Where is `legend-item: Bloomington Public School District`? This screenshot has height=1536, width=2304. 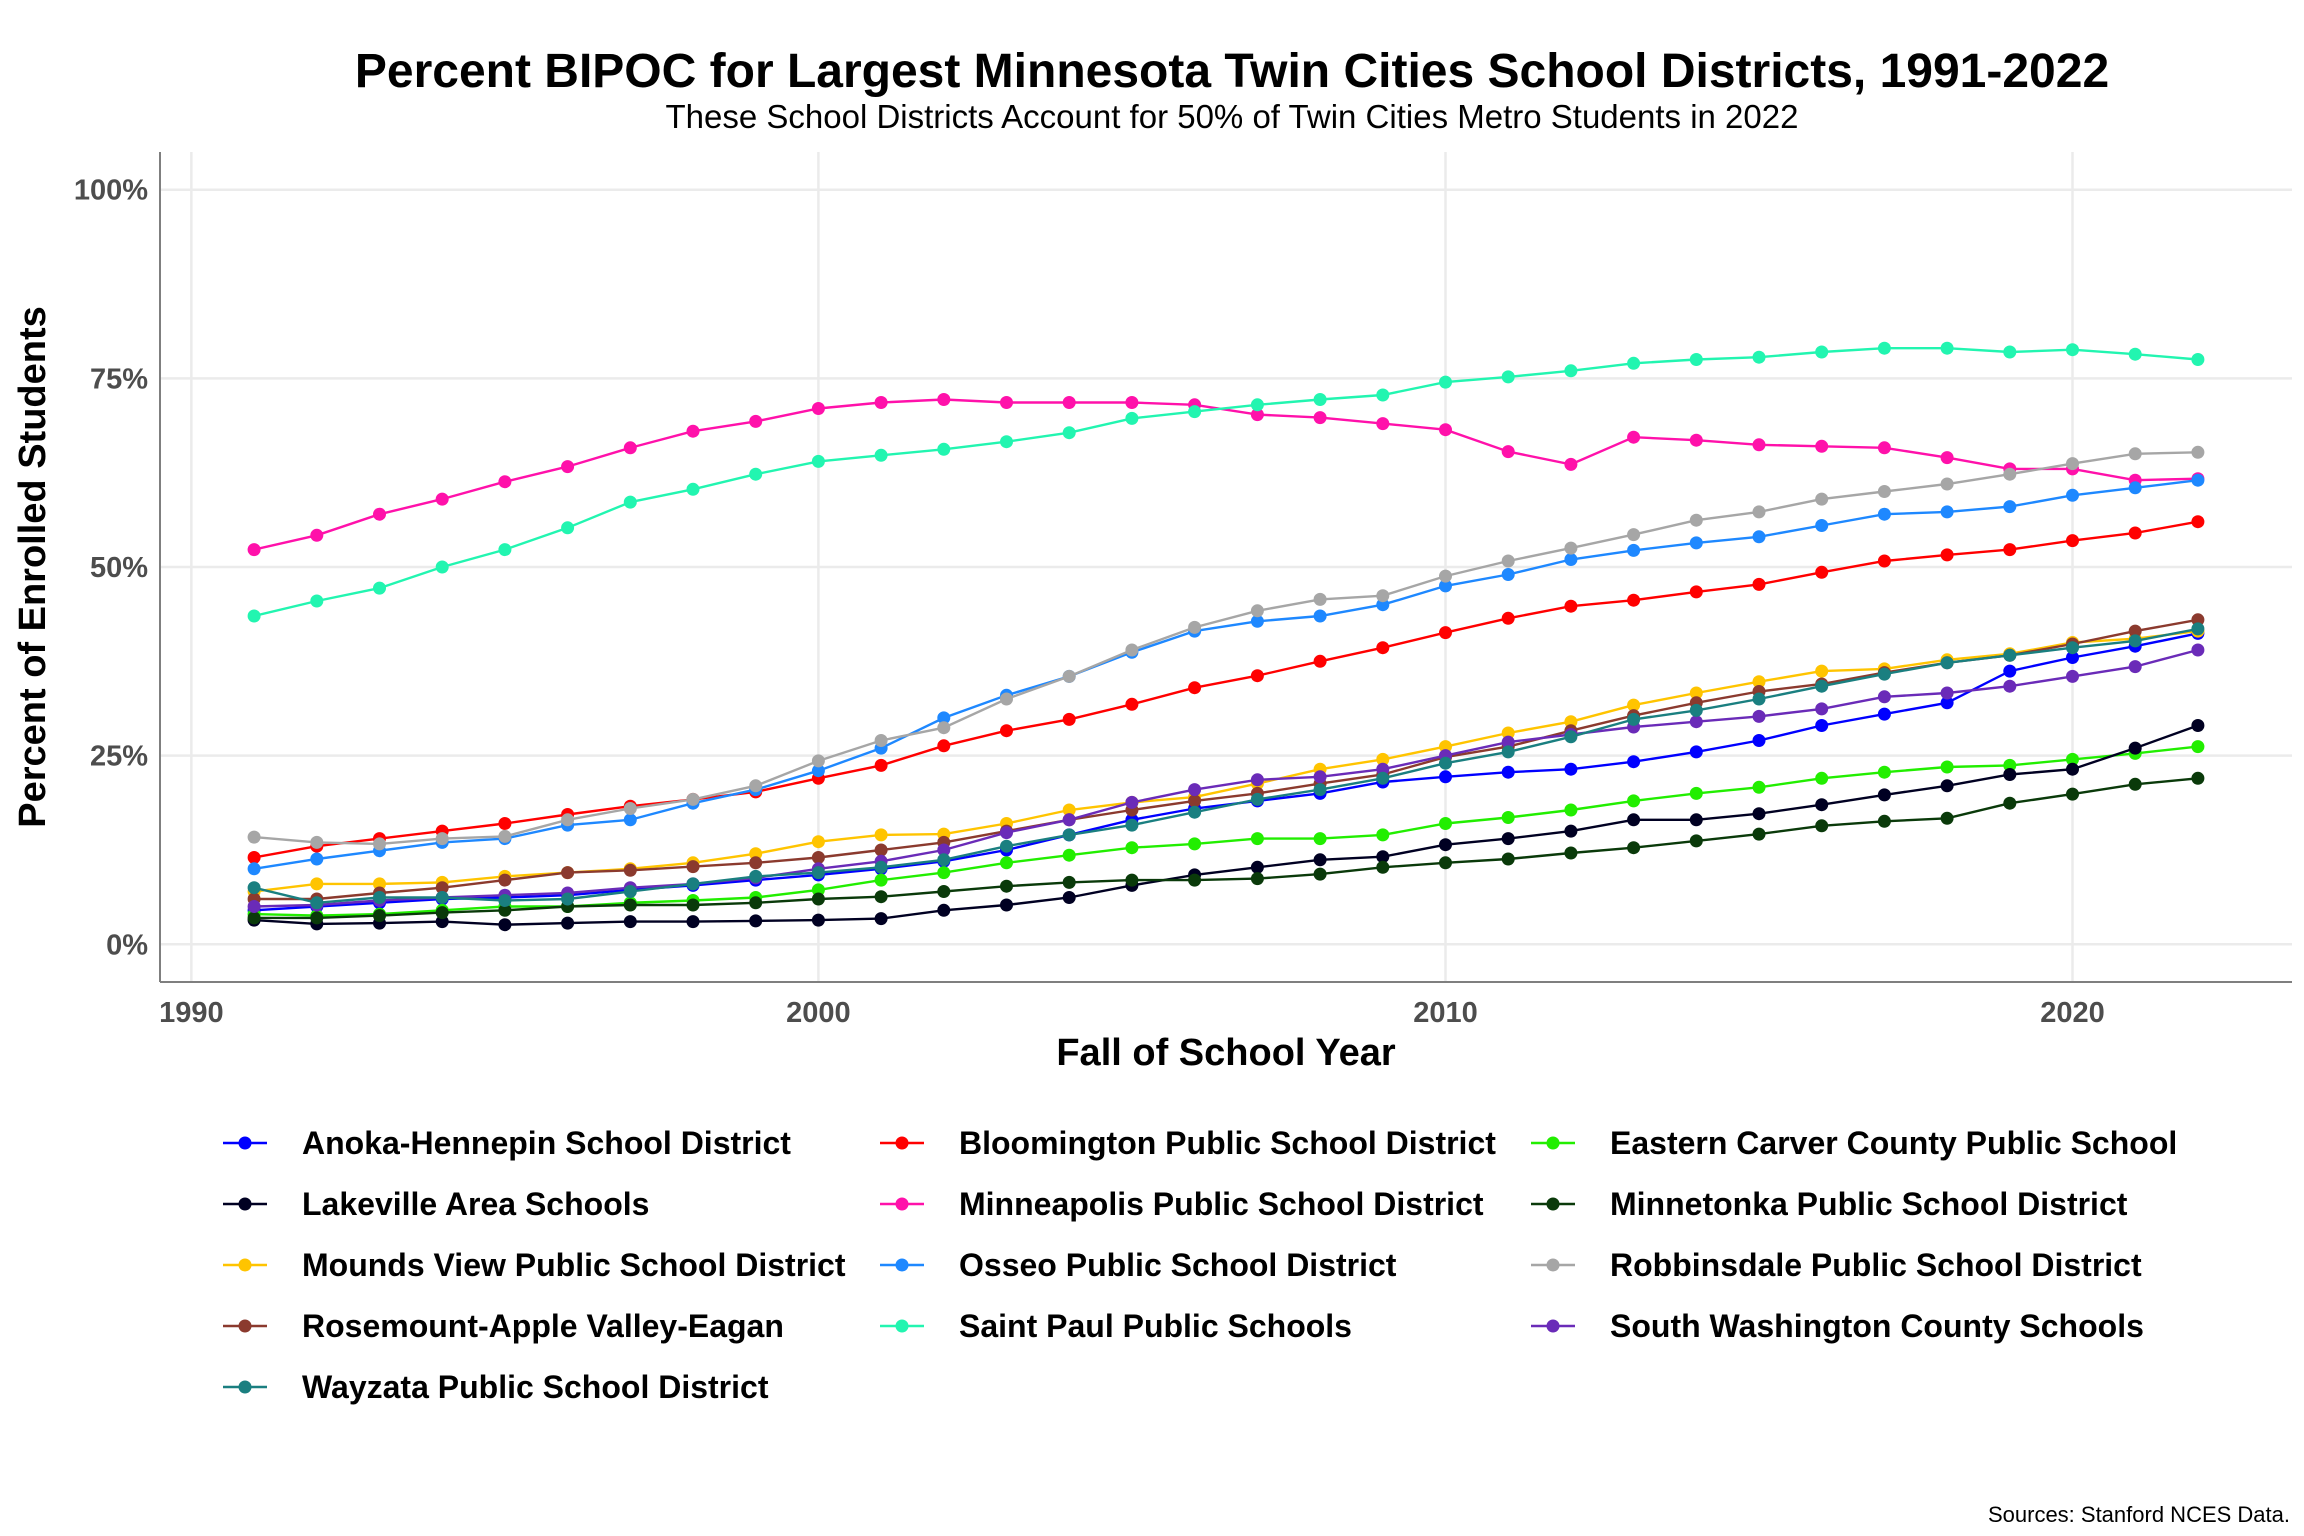 legend-item: Bloomington Public School District is located at coordinates (1188, 1143).